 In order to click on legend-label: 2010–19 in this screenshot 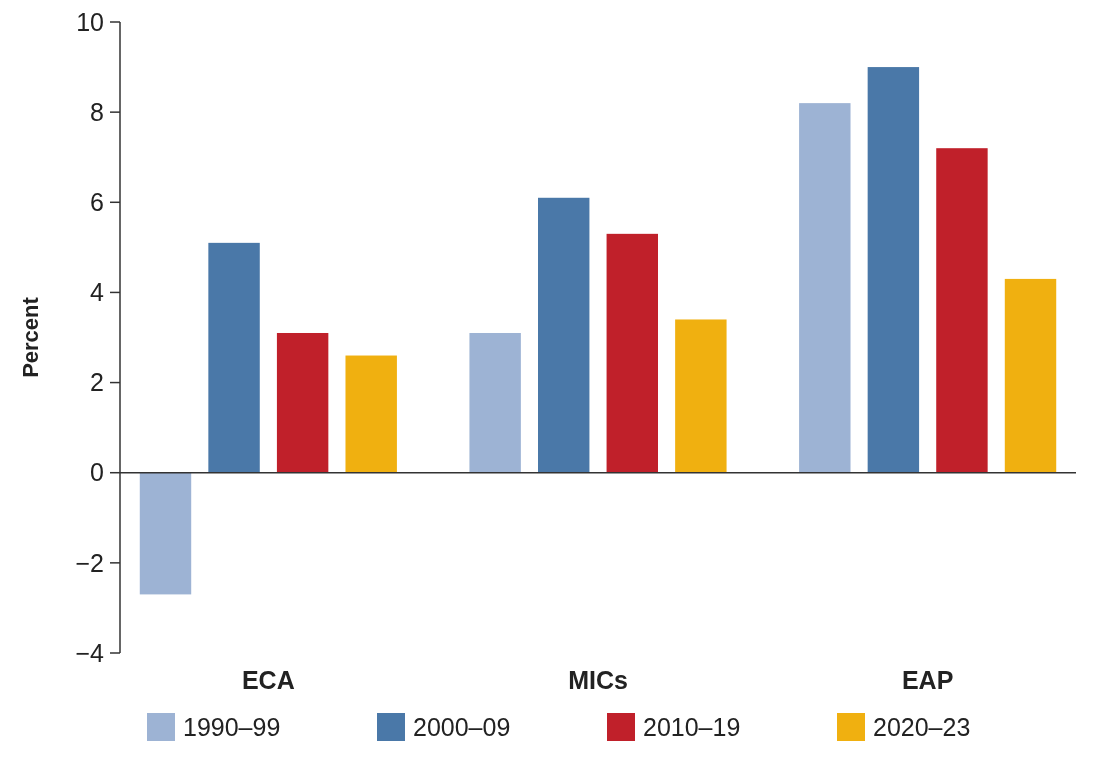, I will do `click(692, 727)`.